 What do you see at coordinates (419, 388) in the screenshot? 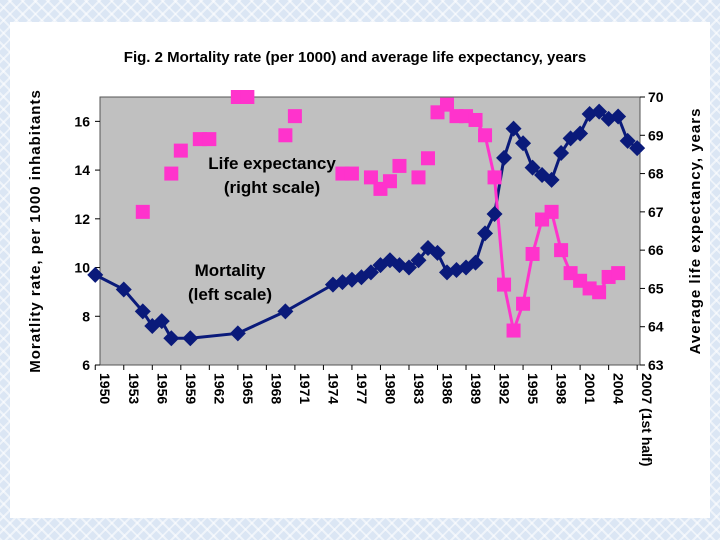
I see `x-tick-label: 1983` at bounding box center [419, 388].